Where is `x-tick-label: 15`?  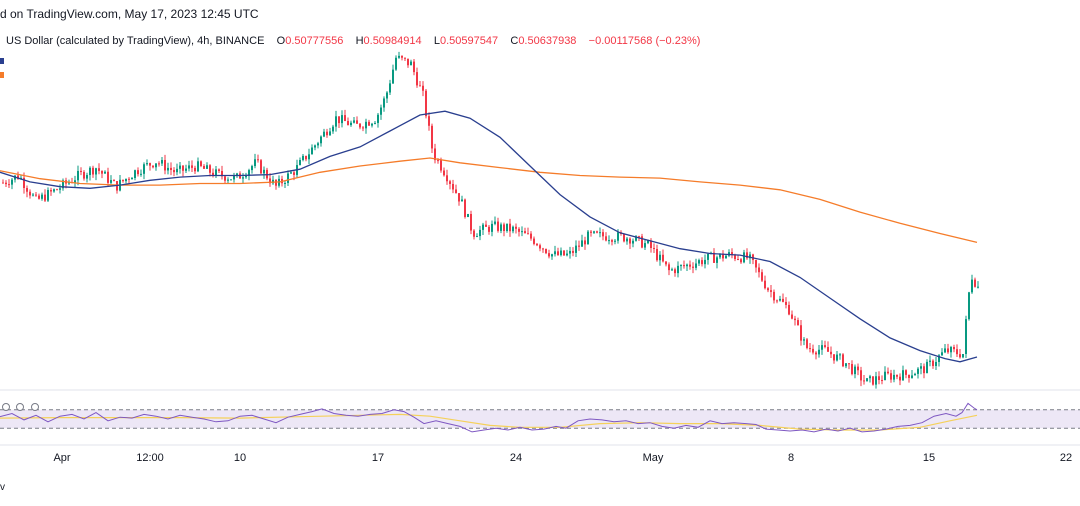 x-tick-label: 15 is located at coordinates (929, 458).